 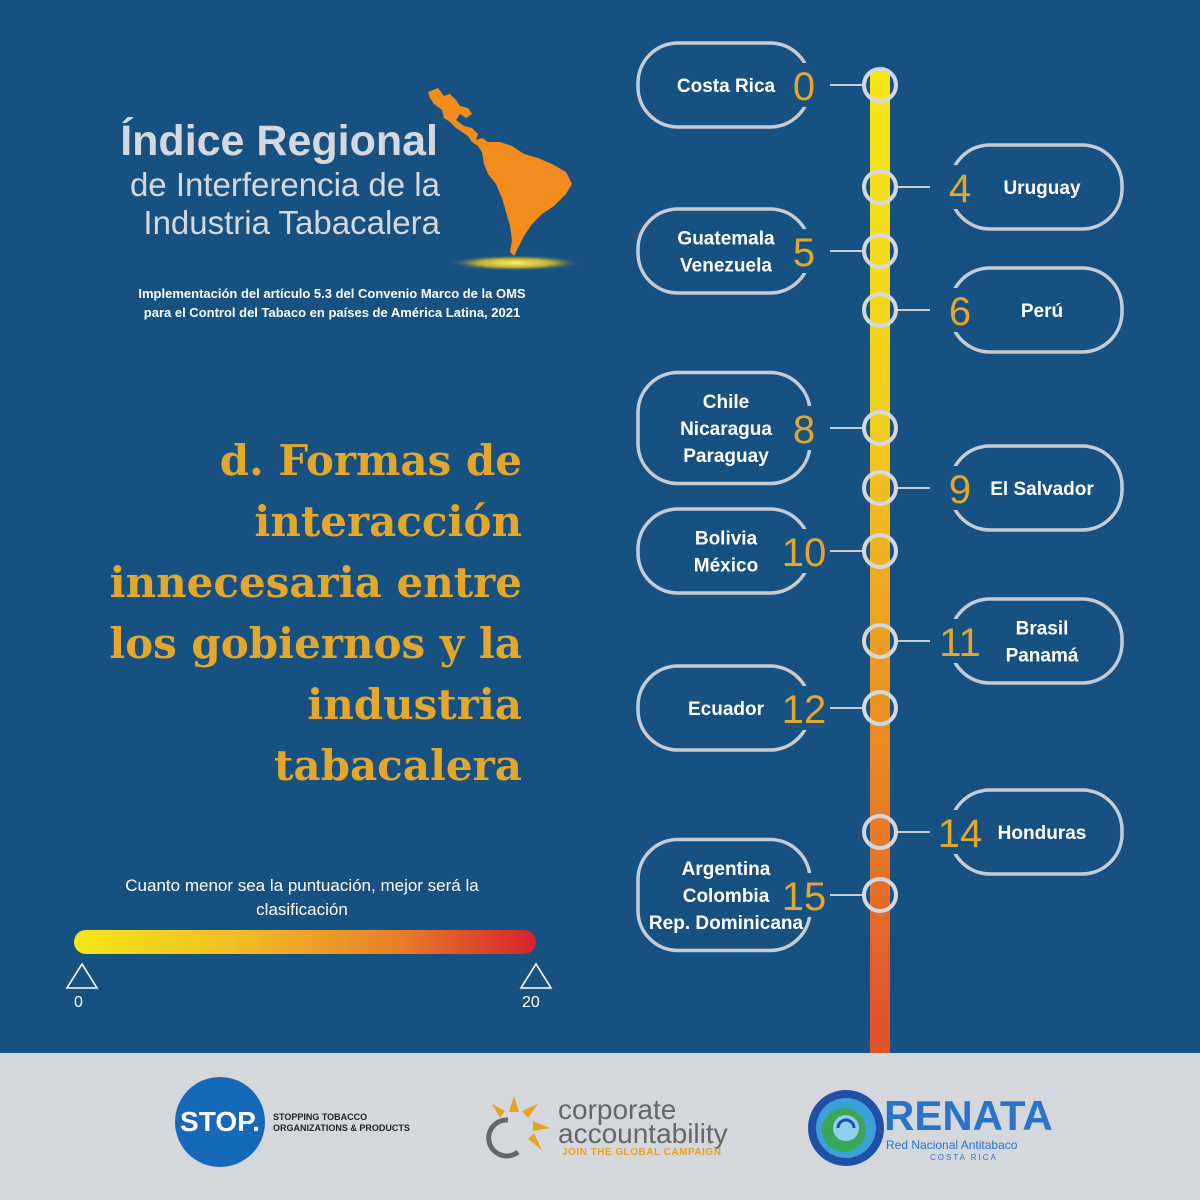 What do you see at coordinates (1042, 833) in the screenshot?
I see `country-name: Honduras` at bounding box center [1042, 833].